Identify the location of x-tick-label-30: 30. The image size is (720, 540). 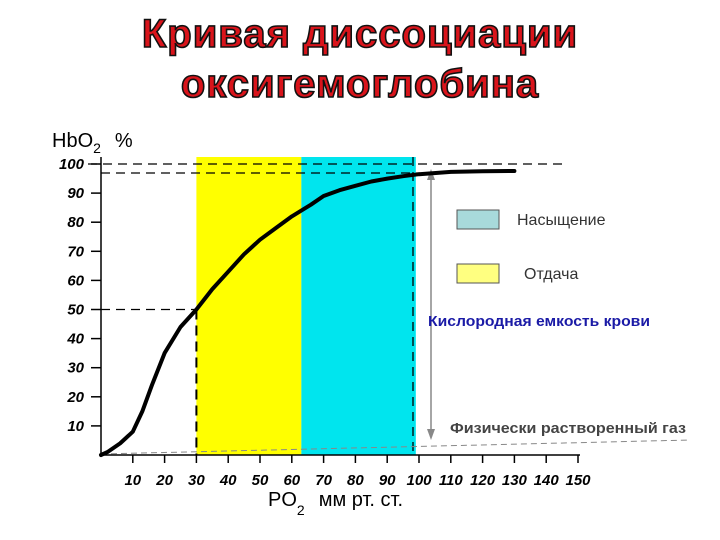
(196, 480).